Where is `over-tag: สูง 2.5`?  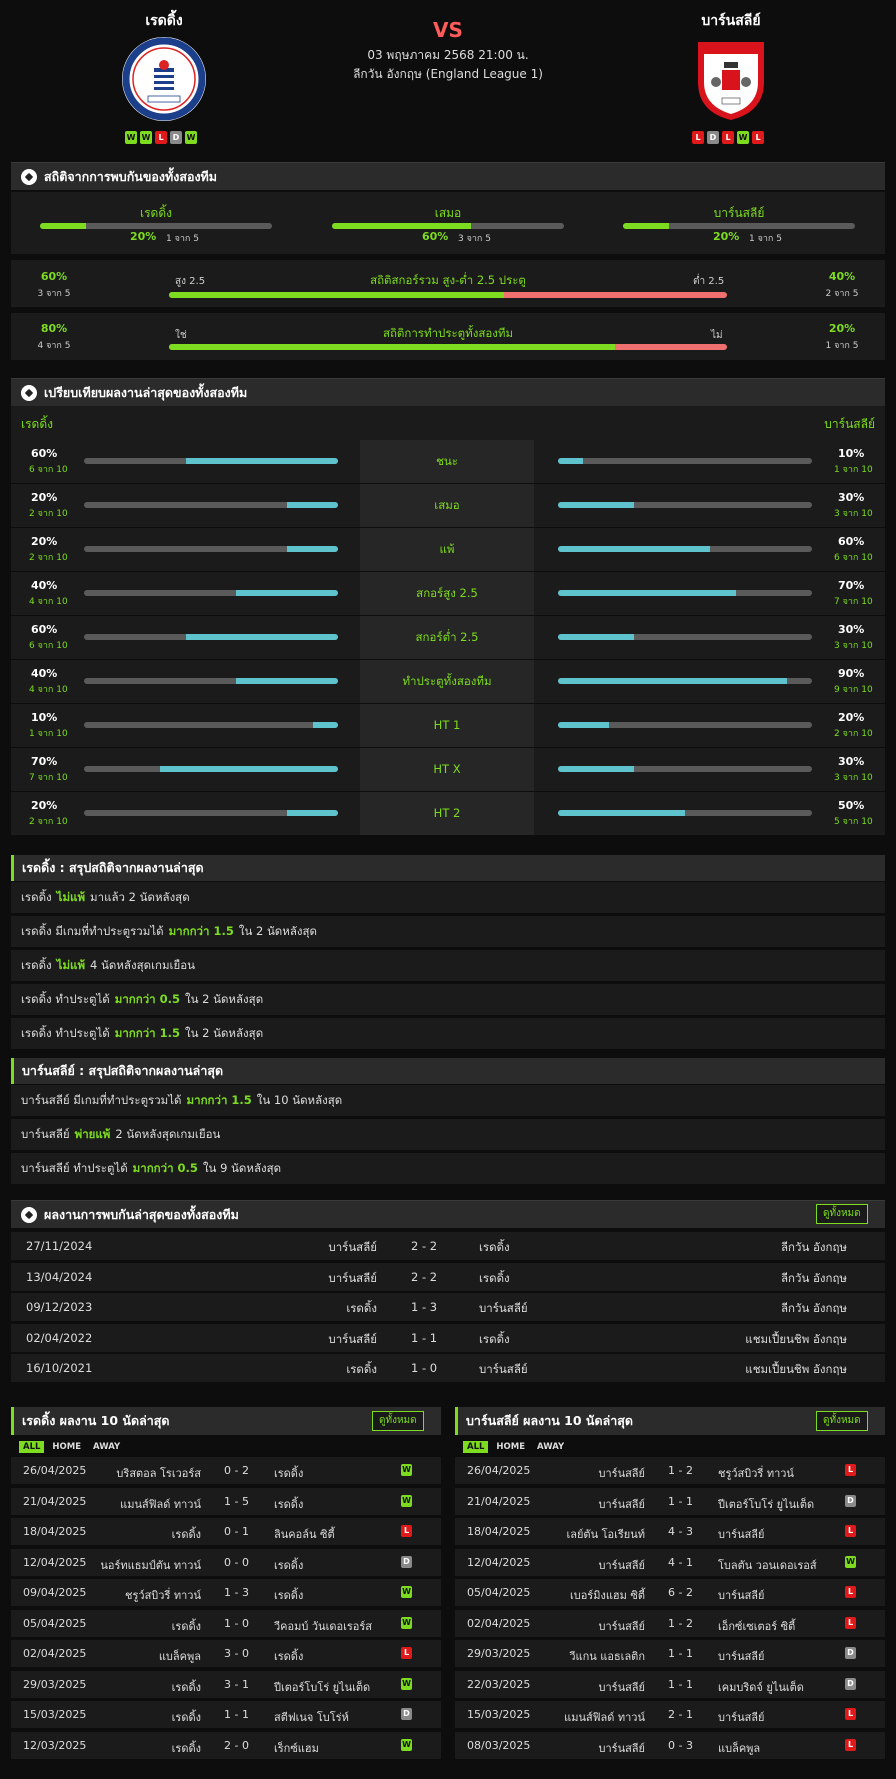
over-tag: สูง 2.5 is located at coordinates (190, 281).